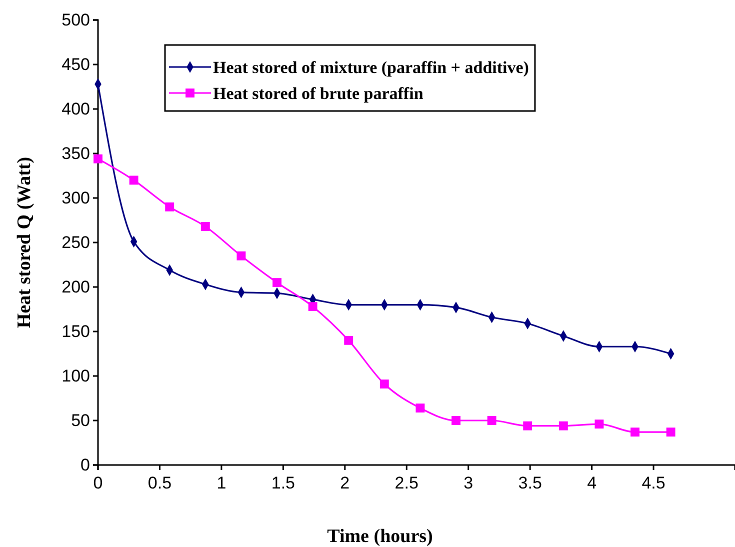  What do you see at coordinates (283, 482) in the screenshot?
I see `x-tick-label: 1.5` at bounding box center [283, 482].